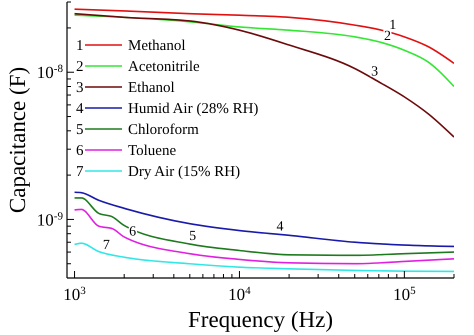  Describe the element at coordinates (80, 67) in the screenshot. I see `text: 2` at that location.